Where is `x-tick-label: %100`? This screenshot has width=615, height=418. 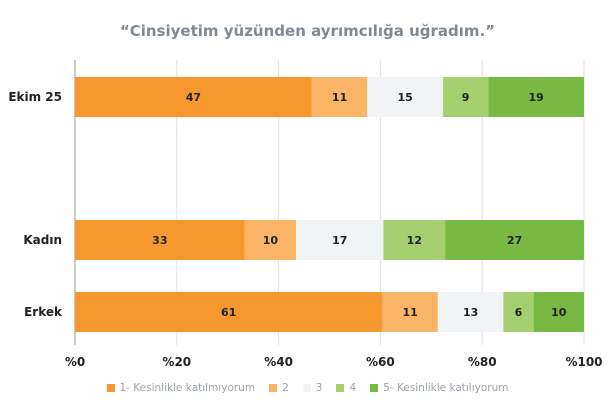
x-tick-label: %100 is located at coordinates (583, 362).